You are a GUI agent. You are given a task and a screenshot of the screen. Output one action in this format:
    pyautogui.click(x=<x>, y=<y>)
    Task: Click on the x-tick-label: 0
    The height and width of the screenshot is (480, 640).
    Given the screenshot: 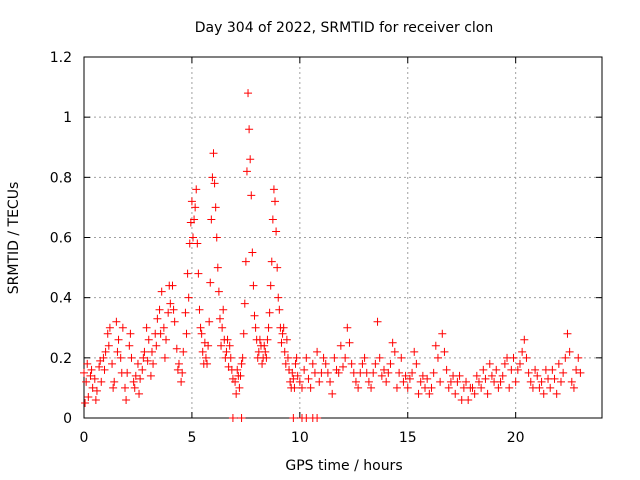 What is the action you would take?
    pyautogui.click(x=84, y=438)
    